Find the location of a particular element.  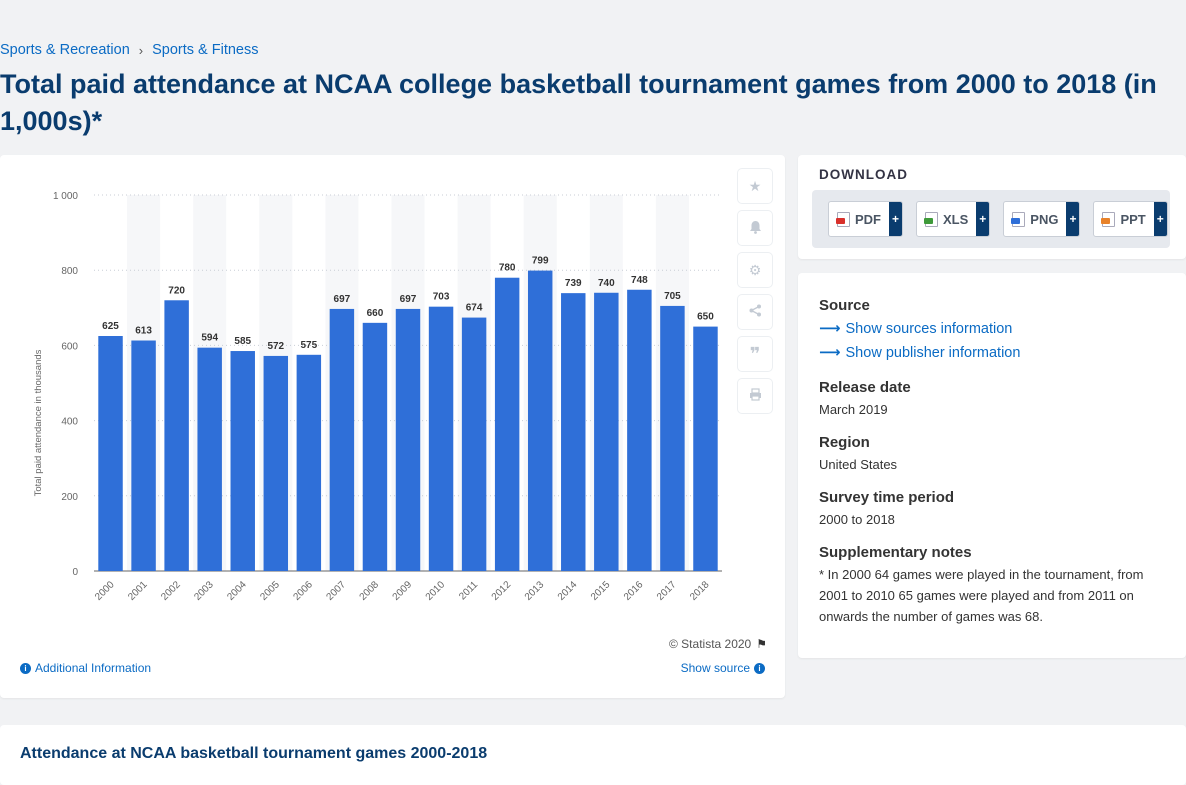

gear-icon: ⚙ is located at coordinates (755, 269).